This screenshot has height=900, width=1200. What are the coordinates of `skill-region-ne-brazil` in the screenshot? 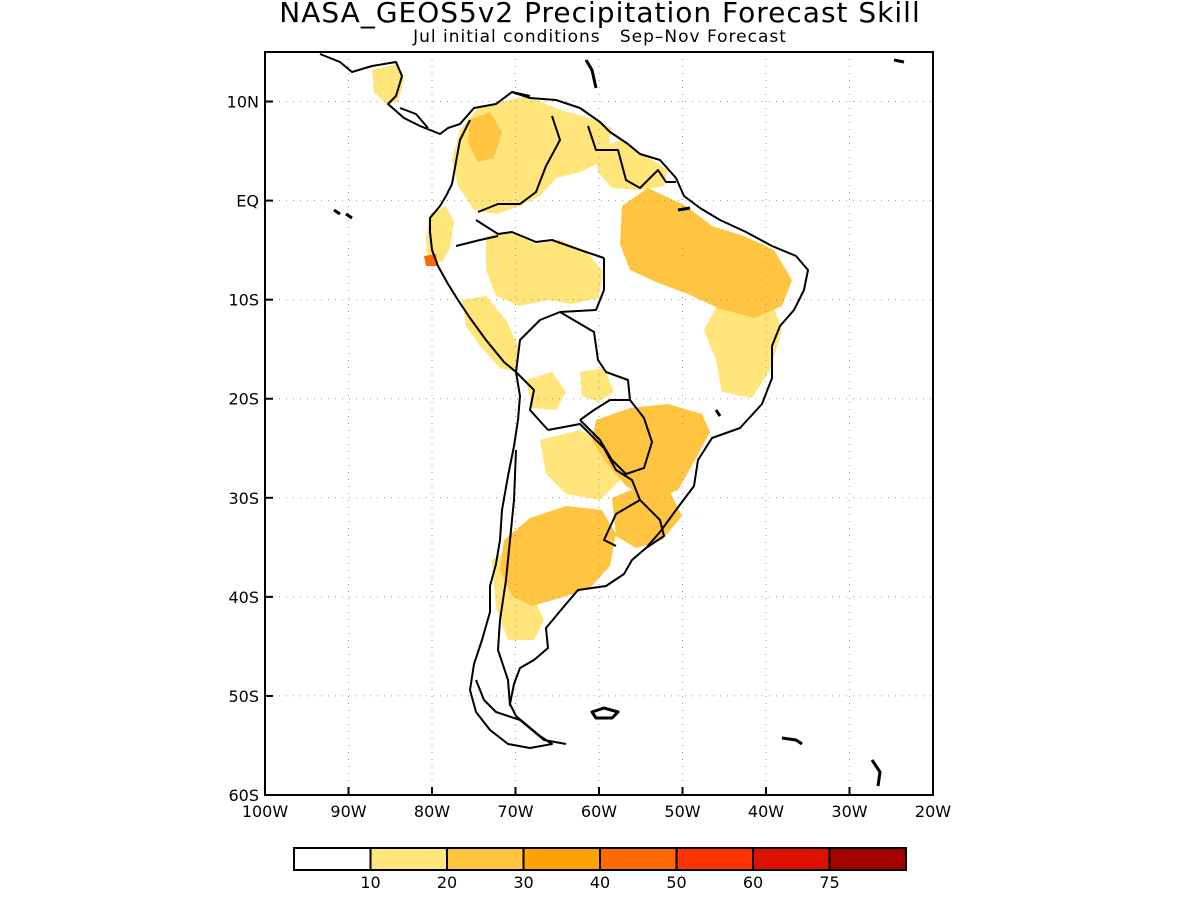 It's located at (706, 253).